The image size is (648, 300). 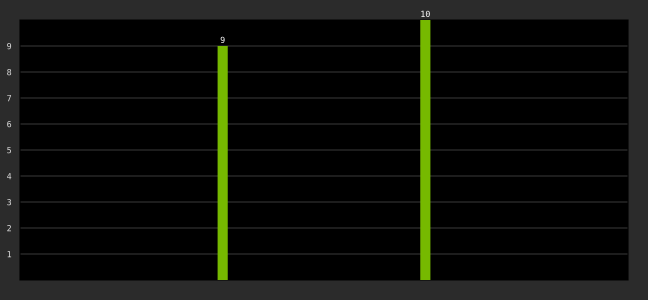 What do you see at coordinates (9, 202) in the screenshot?
I see `y-tick-label: 3` at bounding box center [9, 202].